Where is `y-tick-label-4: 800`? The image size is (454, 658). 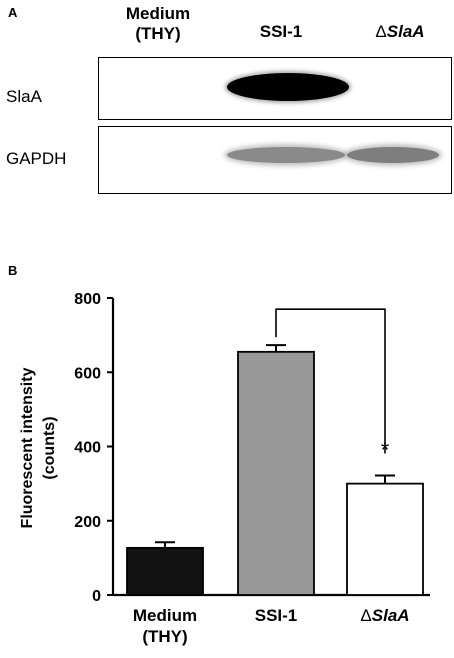
y-tick-label-4: 800 is located at coordinates (87, 299).